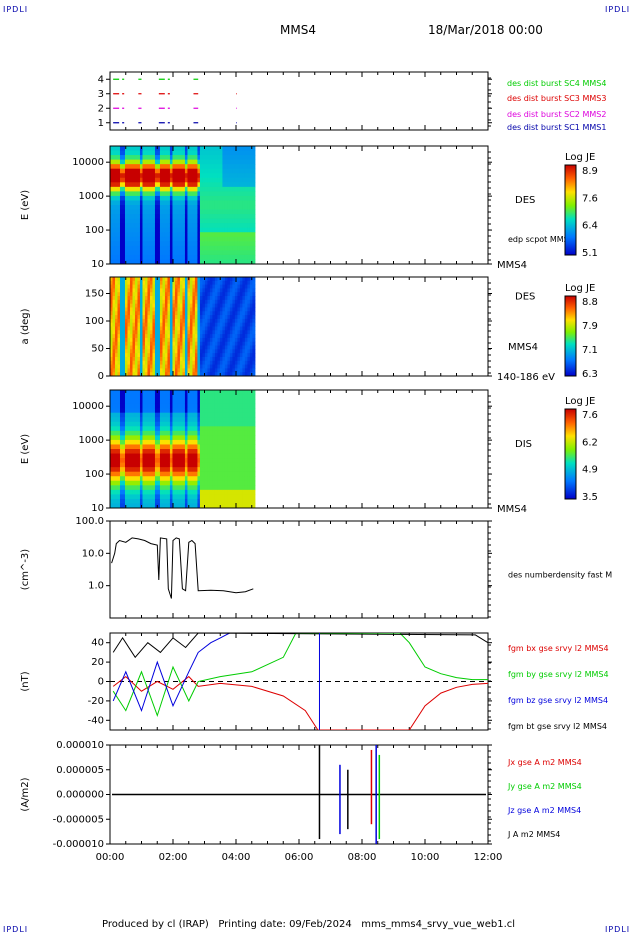 The image size is (630, 934). What do you see at coordinates (556, 98) in the screenshot?
I see `burst-legend-3: des dist burst SC3 MMS3` at bounding box center [556, 98].